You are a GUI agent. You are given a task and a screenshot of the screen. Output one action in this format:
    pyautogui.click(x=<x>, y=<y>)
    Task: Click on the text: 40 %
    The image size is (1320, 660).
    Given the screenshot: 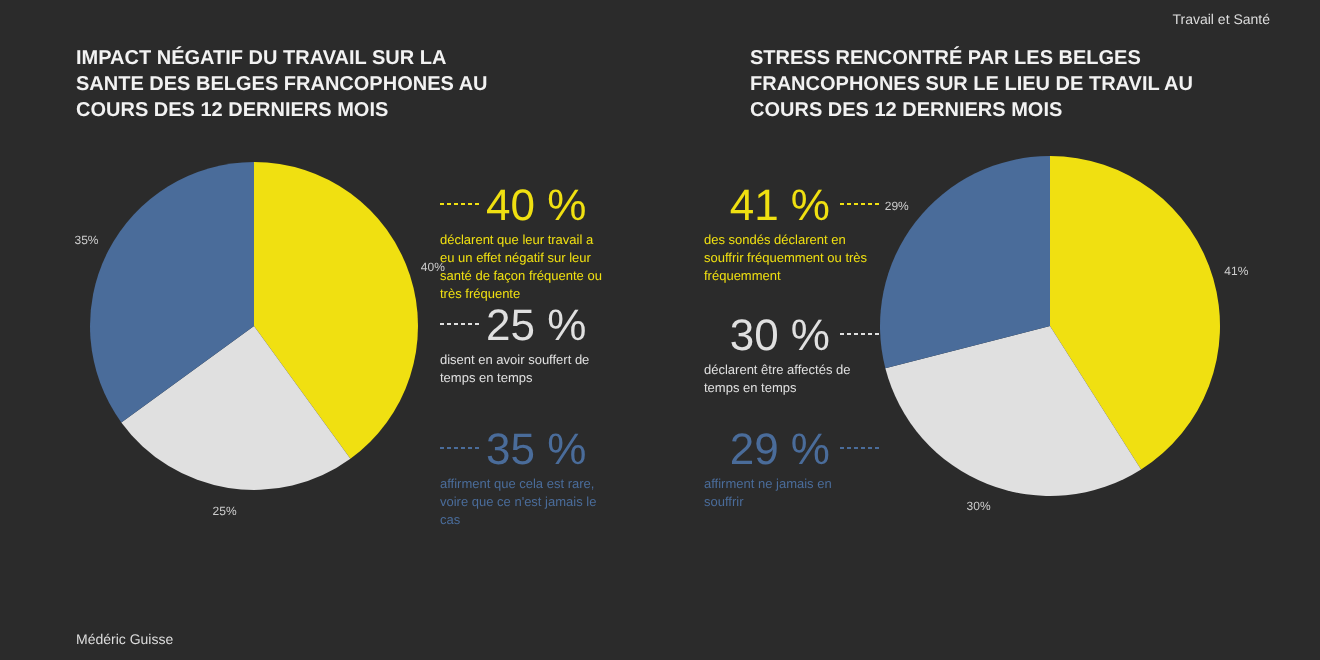 What is the action you would take?
    pyautogui.click(x=536, y=205)
    